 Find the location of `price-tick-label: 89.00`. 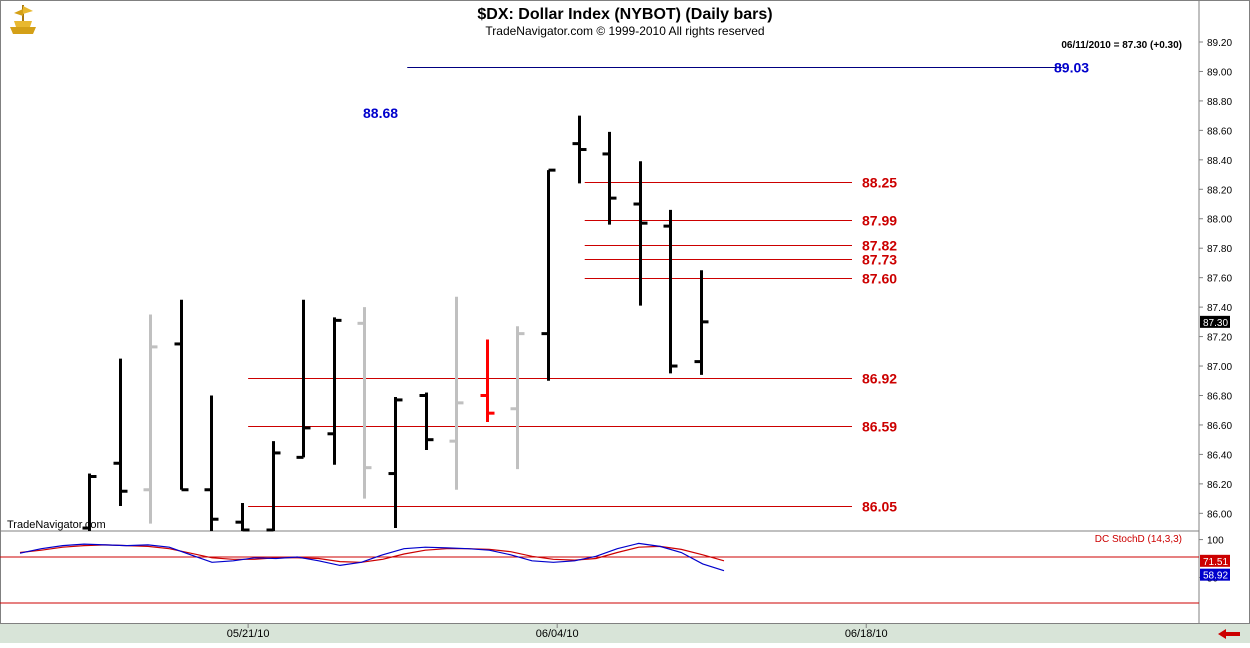

price-tick-label: 89.00 is located at coordinates (1219, 72).